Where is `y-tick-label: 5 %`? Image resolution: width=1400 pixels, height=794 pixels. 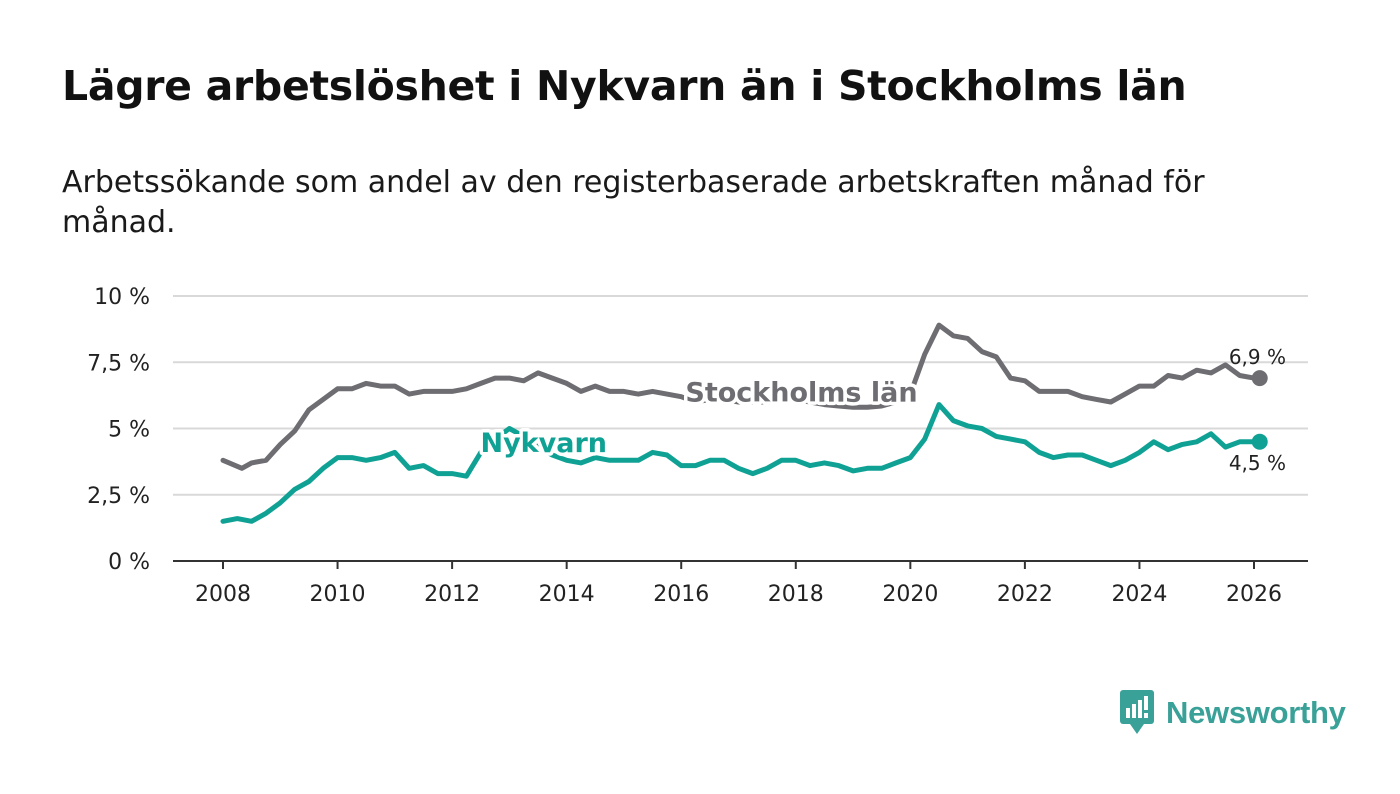 y-tick-label: 5 % is located at coordinates (129, 430).